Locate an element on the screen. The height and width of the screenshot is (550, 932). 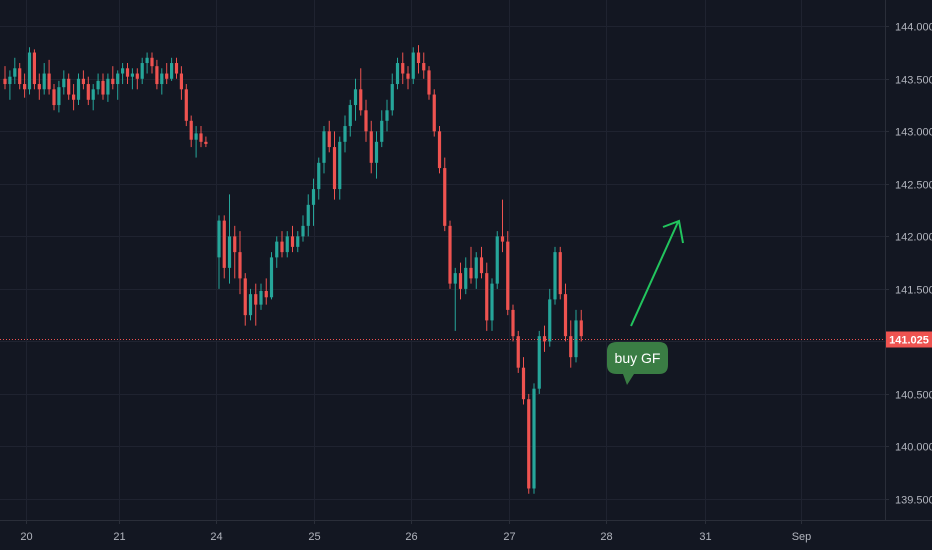
buy-bubble-annotation: buy GF is located at coordinates (637, 363).